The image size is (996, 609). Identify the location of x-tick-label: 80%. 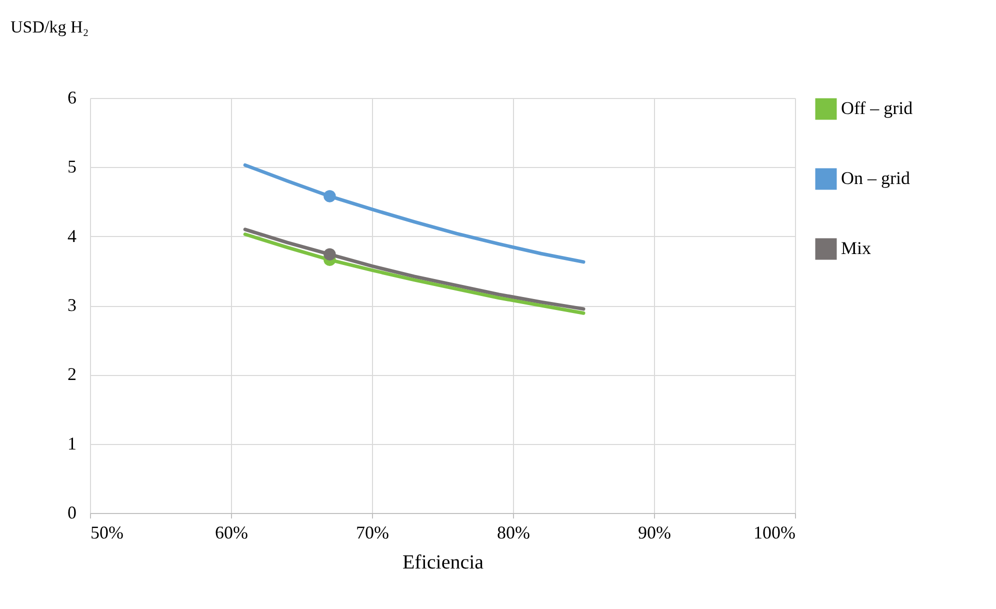
(513, 532).